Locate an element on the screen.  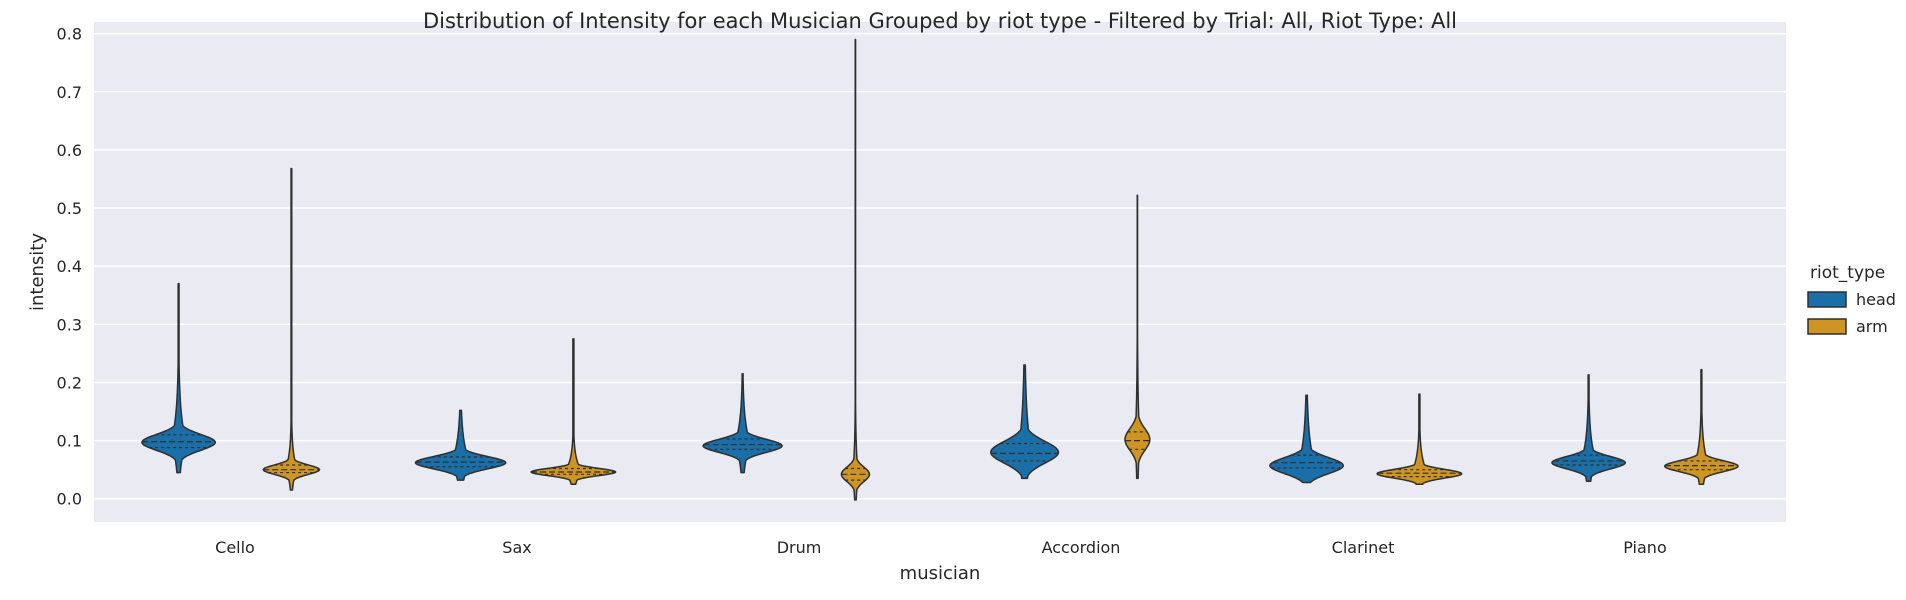
violin-head-cello is located at coordinates (178, 378).